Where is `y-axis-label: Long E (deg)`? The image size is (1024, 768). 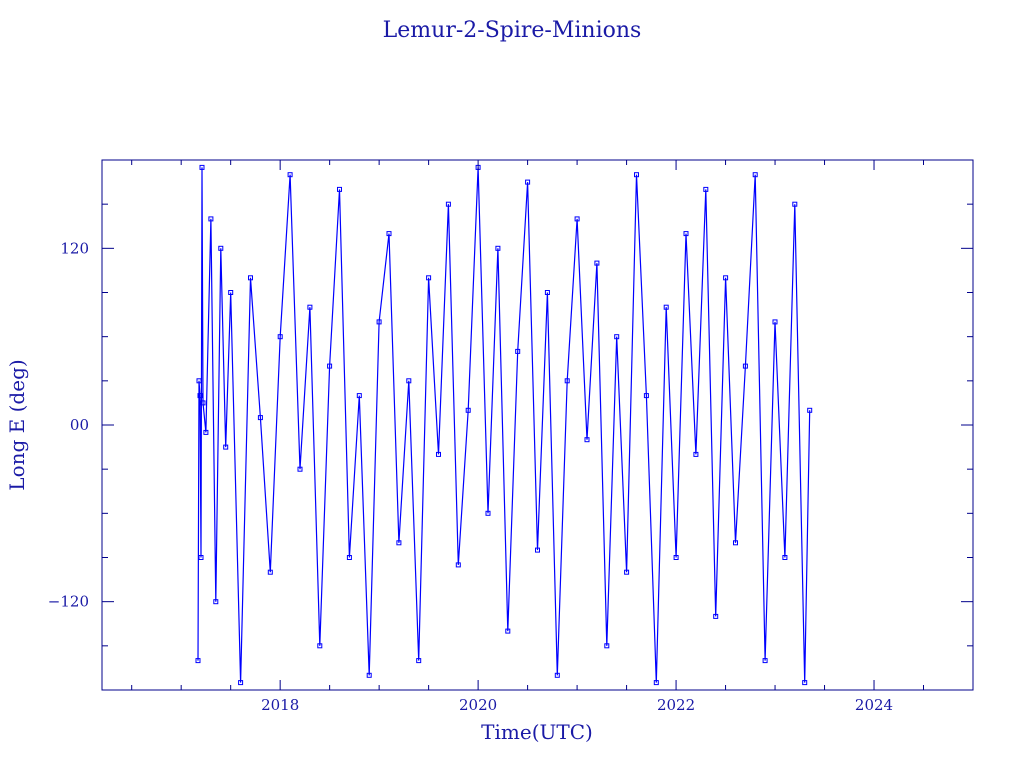
y-axis-label: Long E (deg) is located at coordinates (17, 424).